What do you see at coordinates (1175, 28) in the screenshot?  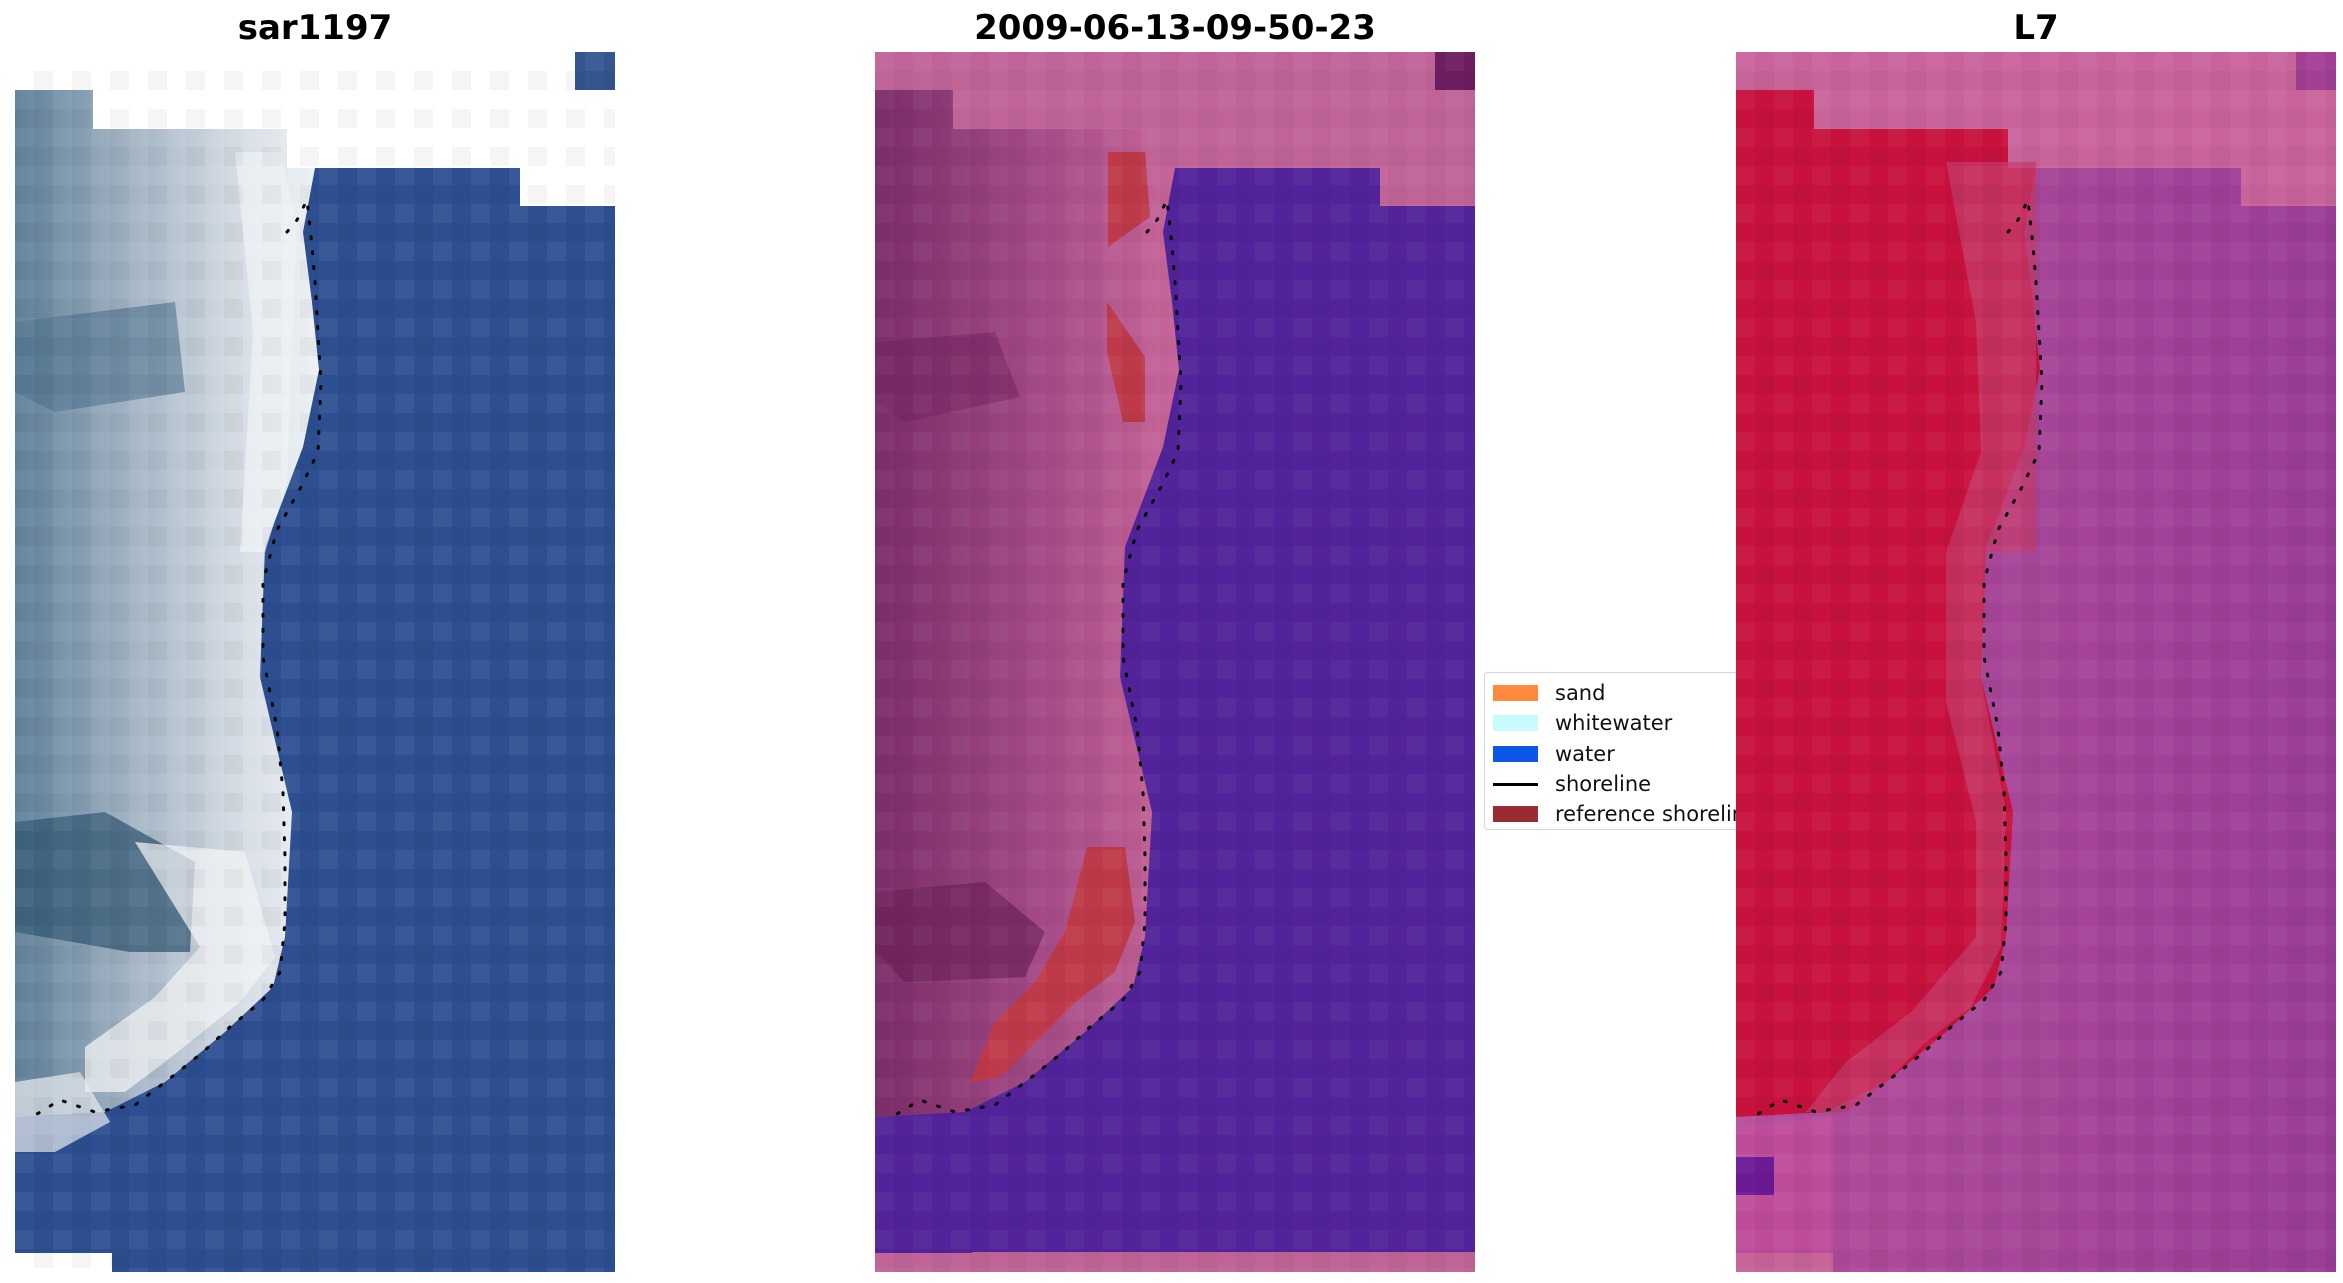 I see `panel-title-classification: 2009-06-13-09-50-23` at bounding box center [1175, 28].